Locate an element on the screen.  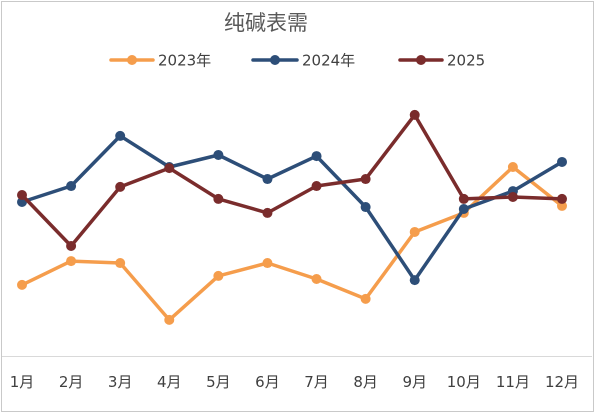
legend-label: 2024年 is located at coordinates (328, 61).